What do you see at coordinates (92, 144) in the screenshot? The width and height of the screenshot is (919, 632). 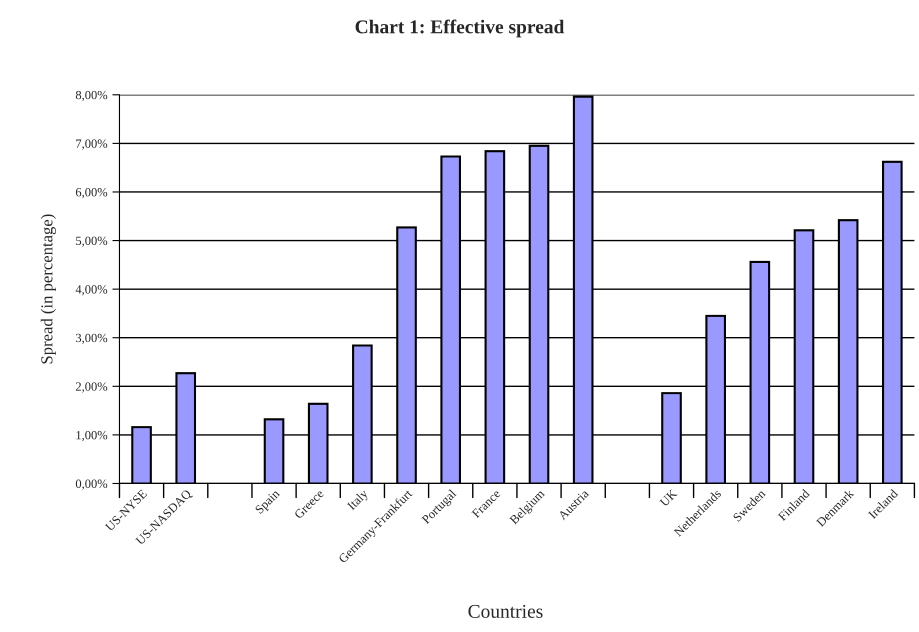 I see `y-tick-label: 7,00%` at bounding box center [92, 144].